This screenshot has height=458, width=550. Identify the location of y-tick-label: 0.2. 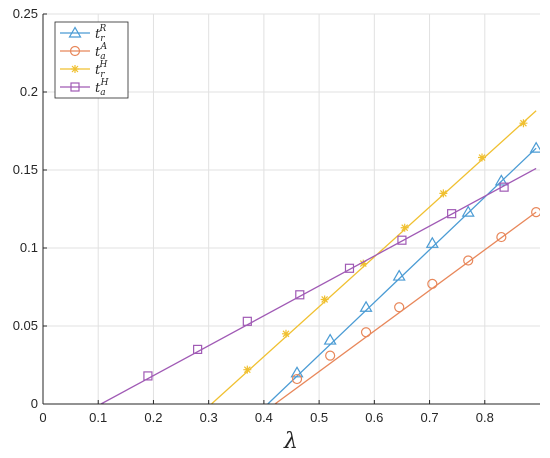
(29, 91).